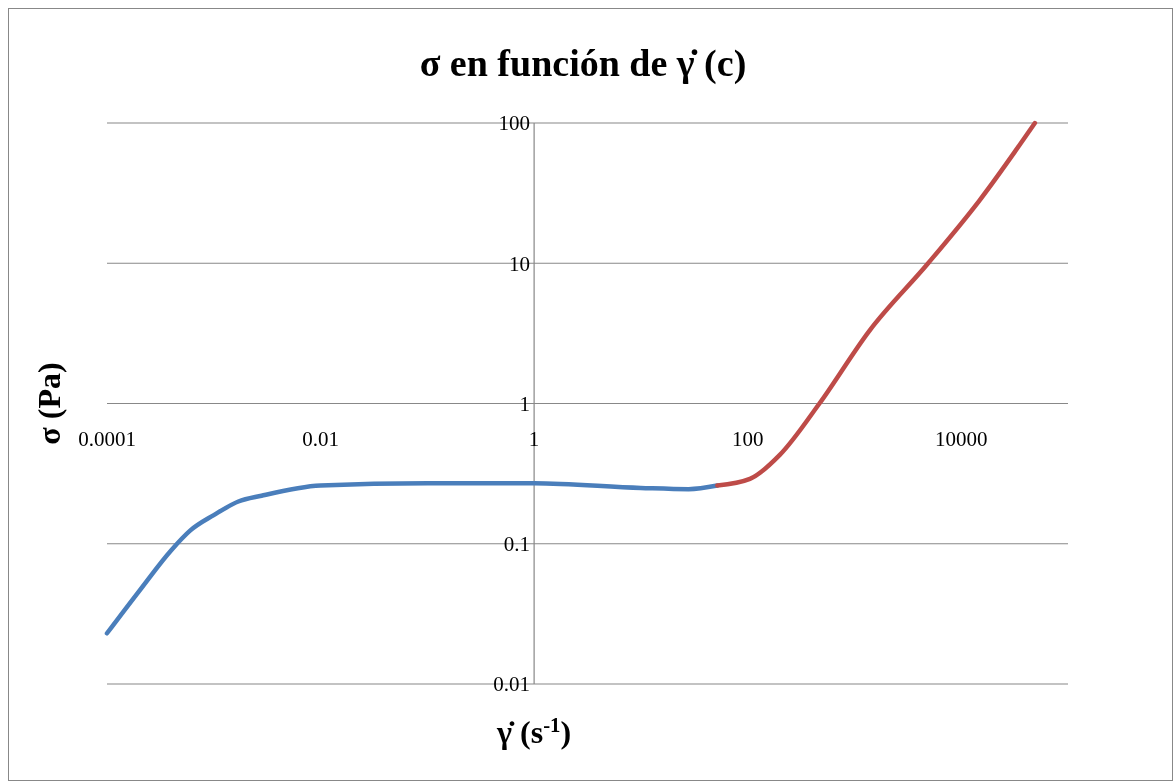 Image resolution: width=1174 pixels, height=782 pixels. I want to click on x-tick-label: 0.01, so click(320, 438).